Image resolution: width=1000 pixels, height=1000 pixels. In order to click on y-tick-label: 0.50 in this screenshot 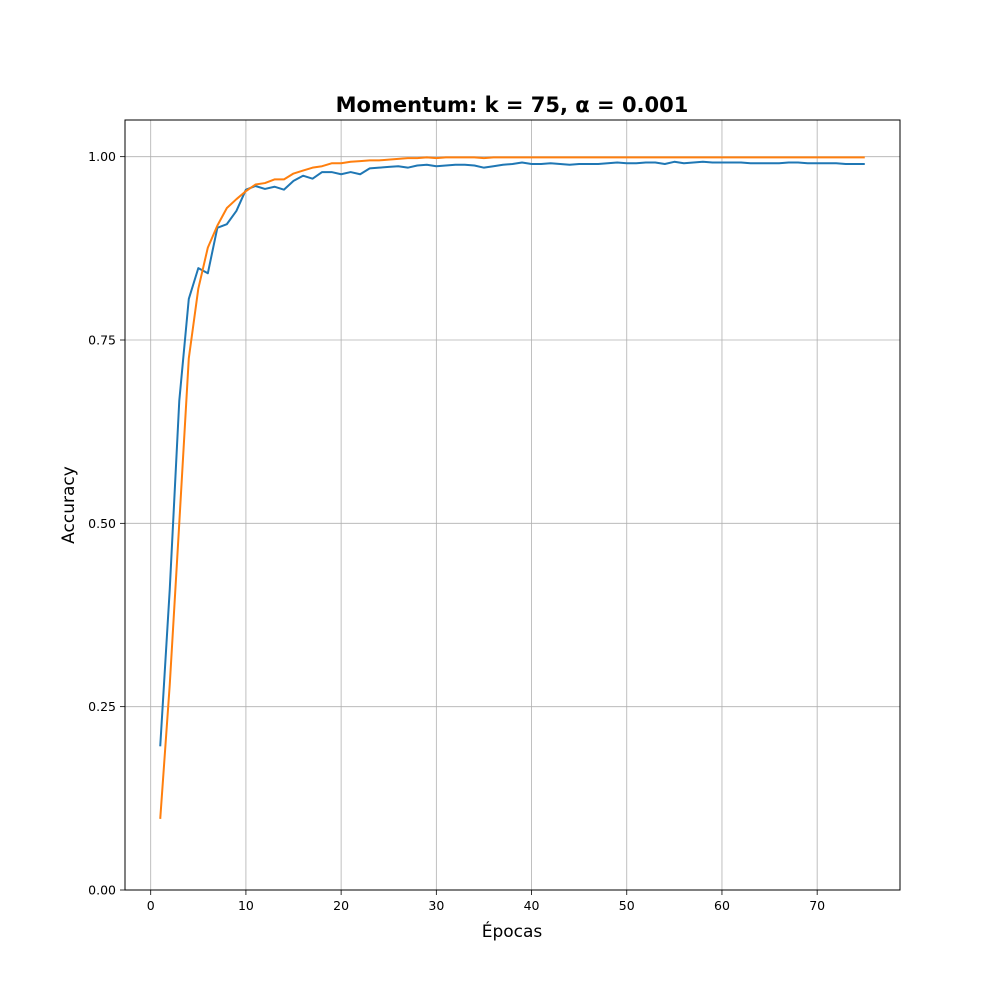, I will do `click(102, 523)`.